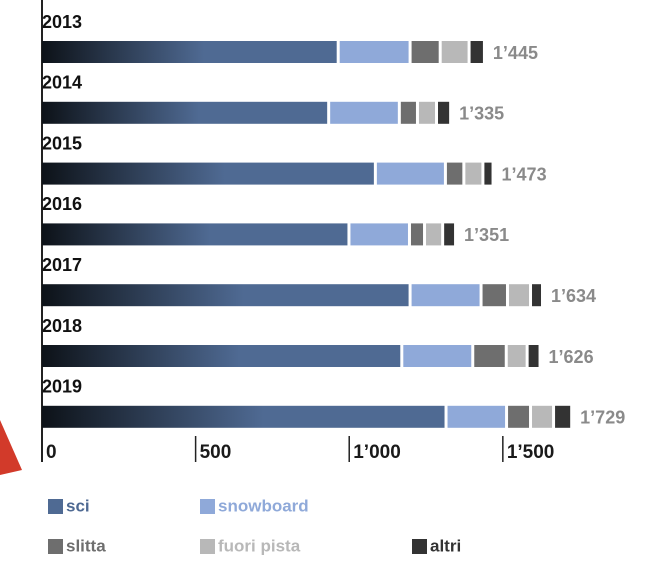 This screenshot has height=562, width=654. What do you see at coordinates (86, 545) in the screenshot?
I see `legend-label: slitta` at bounding box center [86, 545].